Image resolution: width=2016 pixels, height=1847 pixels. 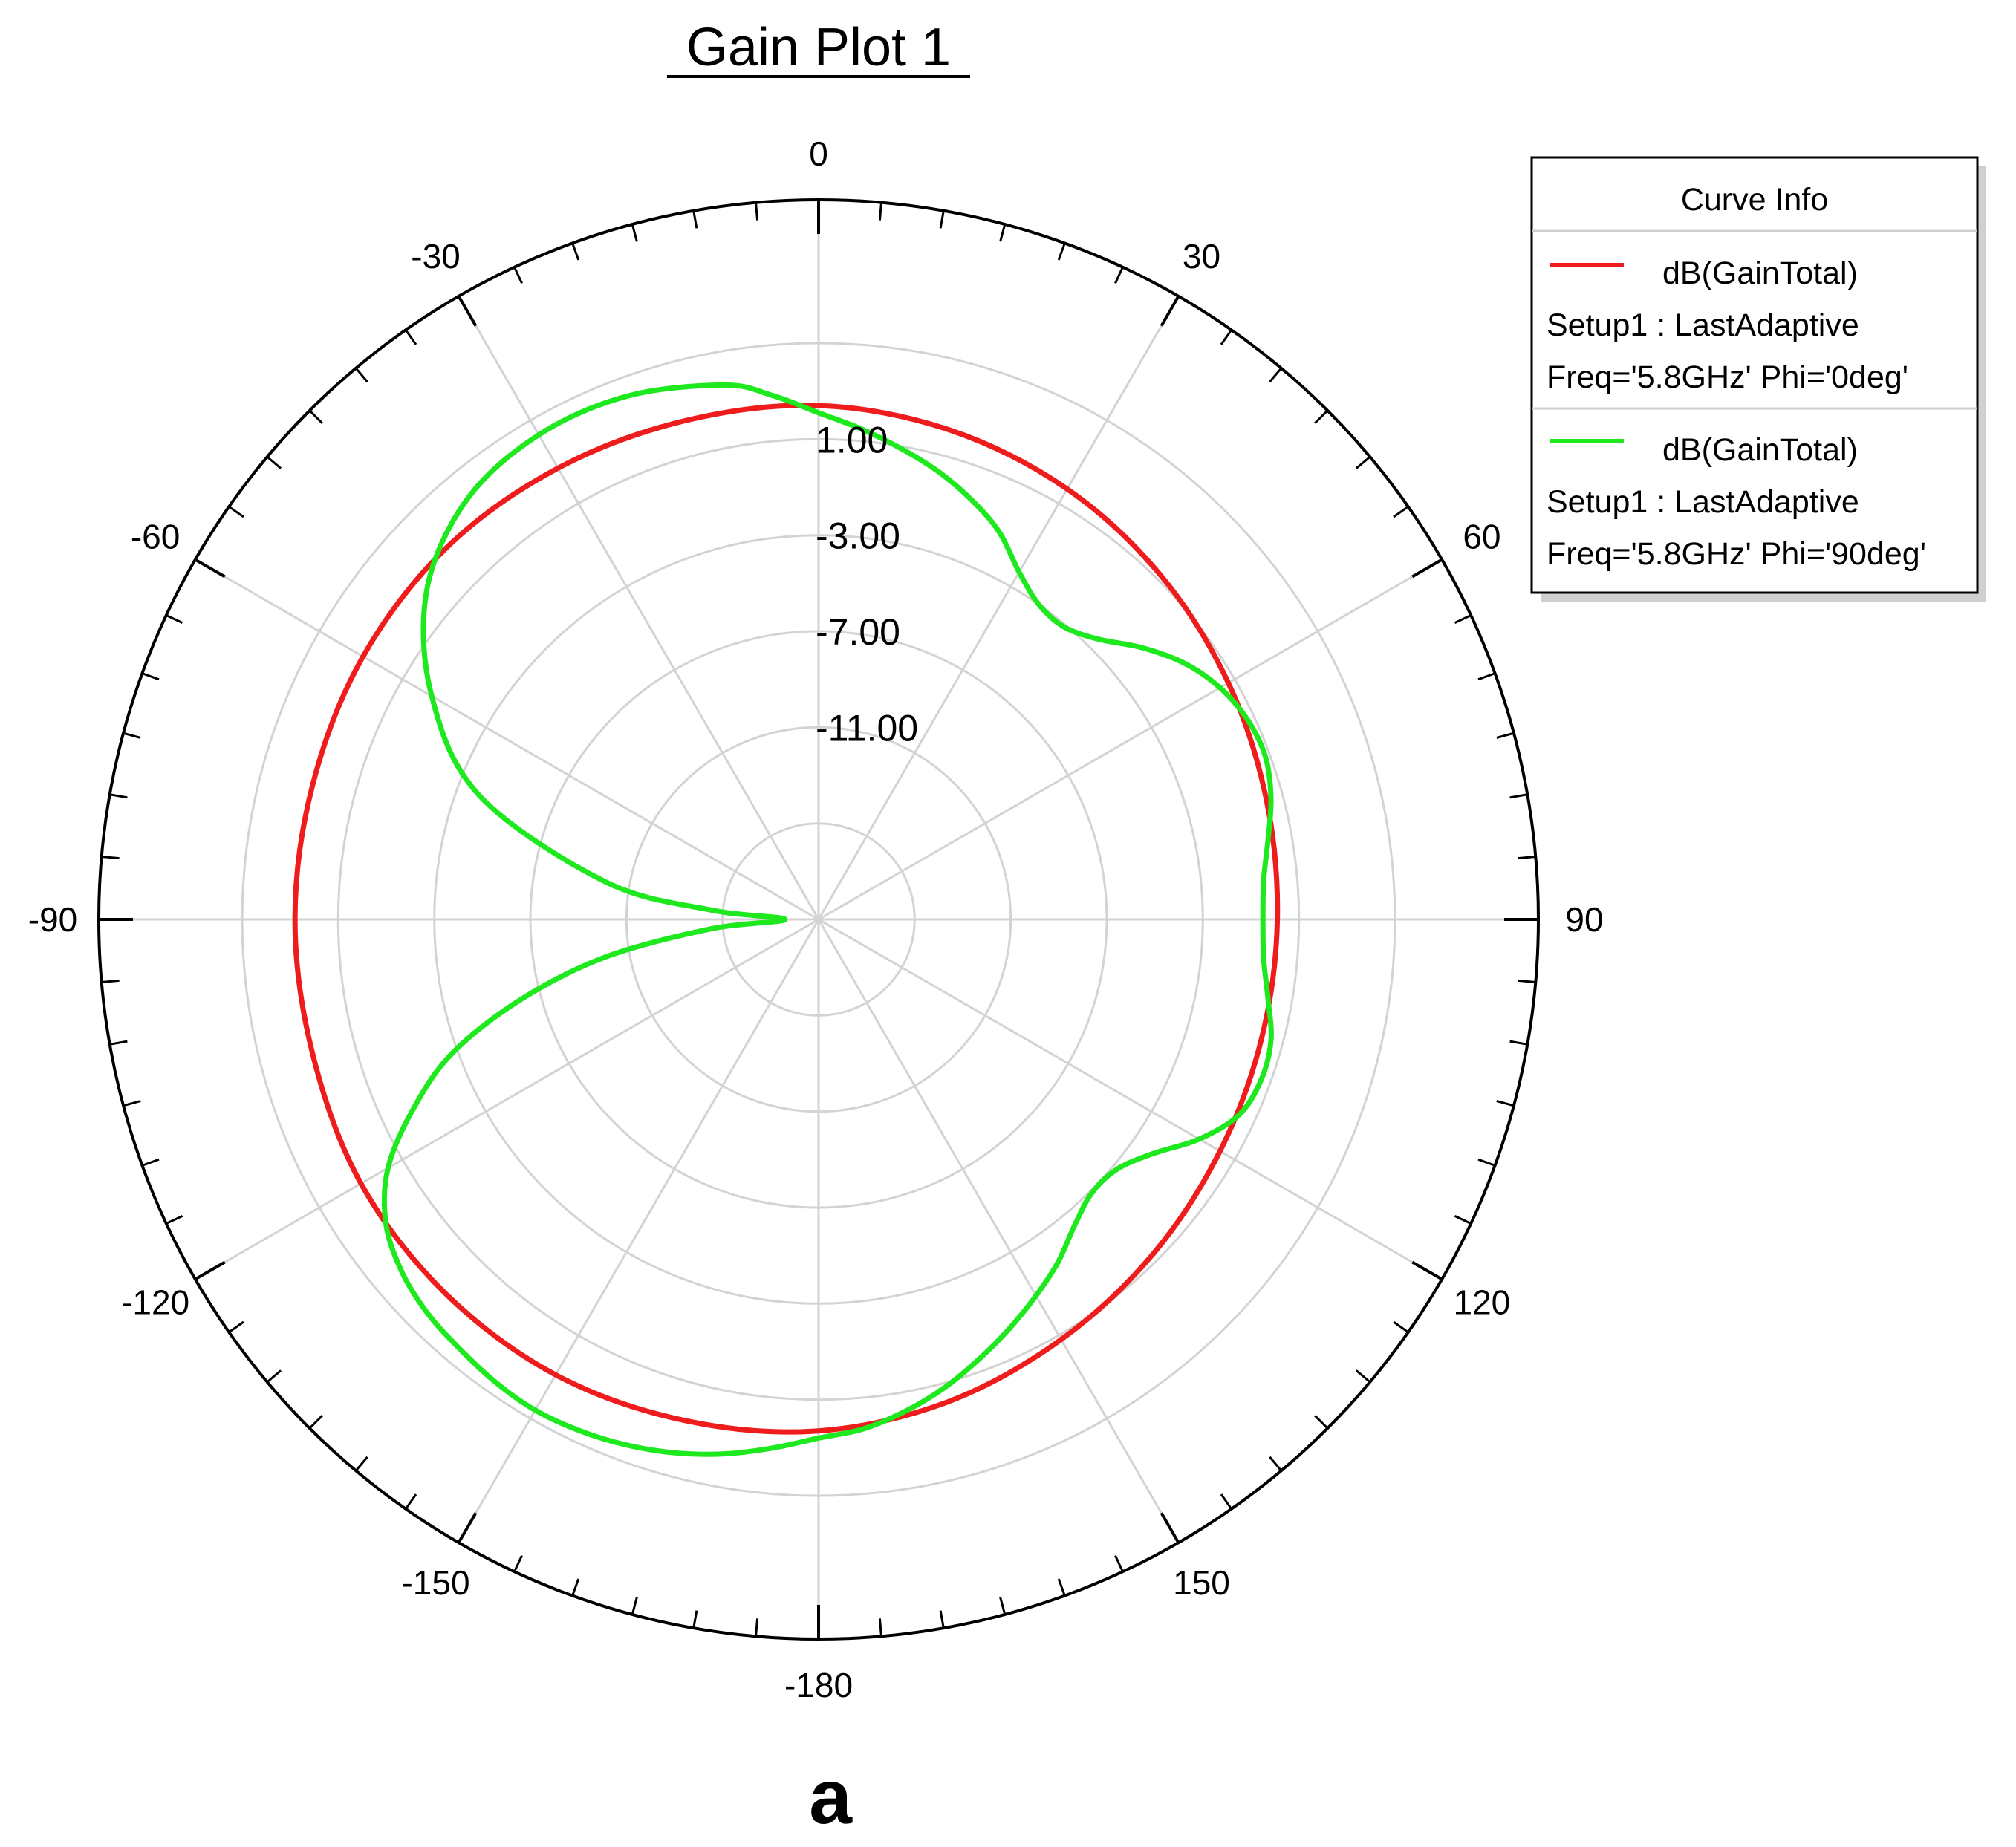 What do you see at coordinates (1482, 537) in the screenshot?
I see `angle-tick-label: 60` at bounding box center [1482, 537].